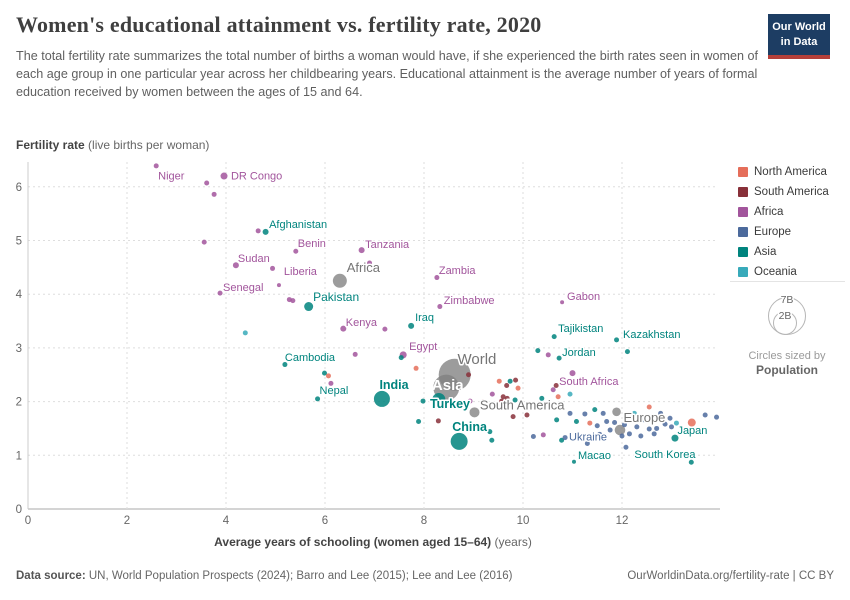 The height and width of the screenshot is (600, 850). What do you see at coordinates (309, 307) in the screenshot?
I see `data-point-pakistan` at bounding box center [309, 307].